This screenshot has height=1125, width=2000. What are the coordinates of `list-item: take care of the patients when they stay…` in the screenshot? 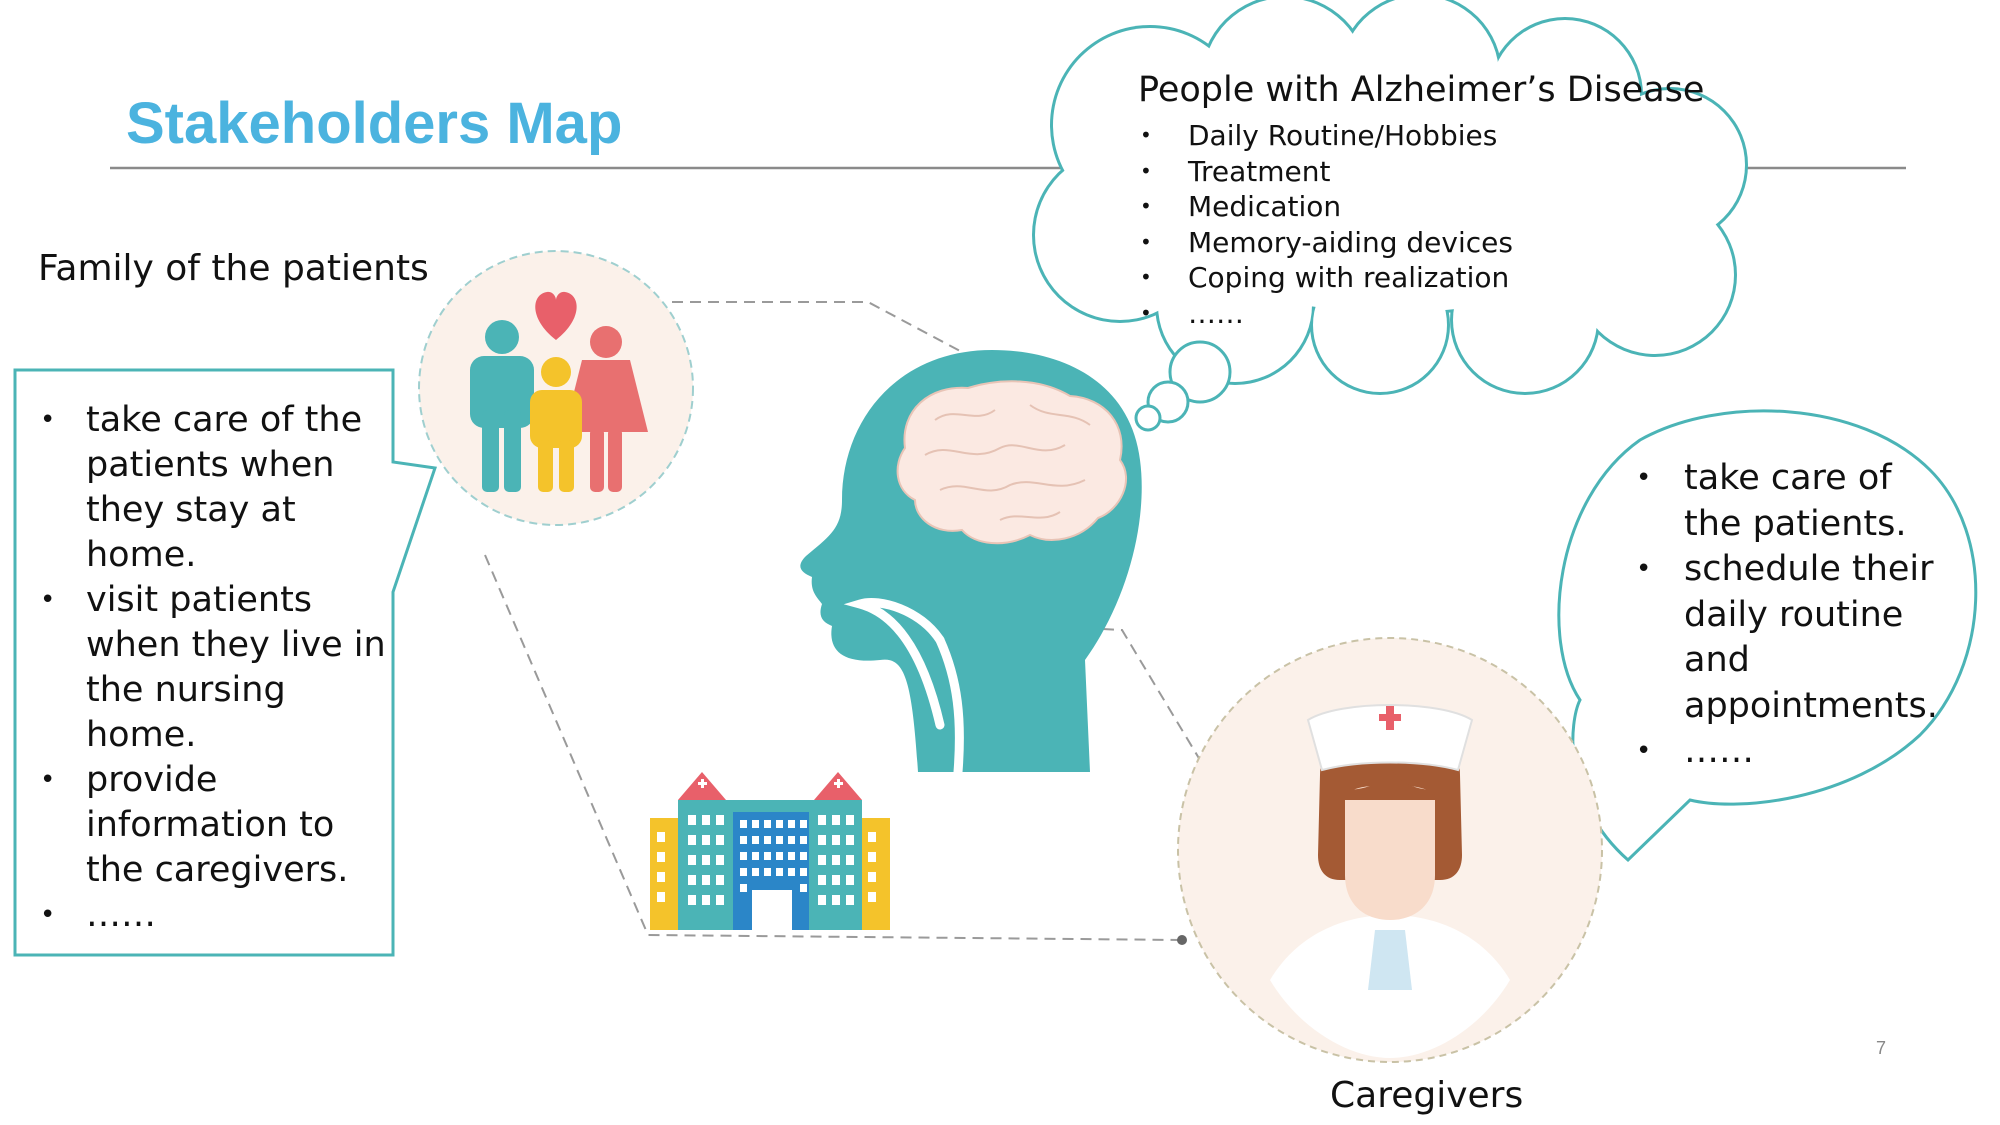 It's located at (213, 488).